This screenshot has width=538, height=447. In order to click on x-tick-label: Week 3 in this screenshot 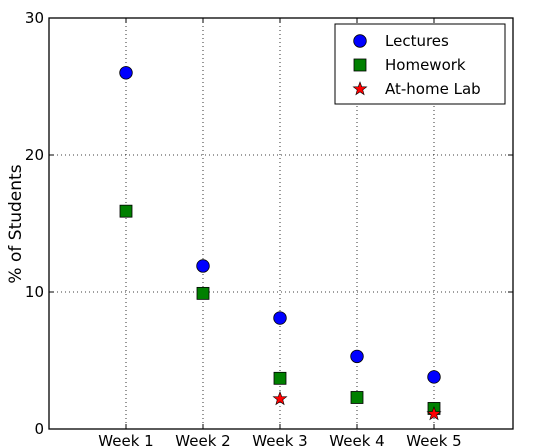, I will do `click(279, 439)`.